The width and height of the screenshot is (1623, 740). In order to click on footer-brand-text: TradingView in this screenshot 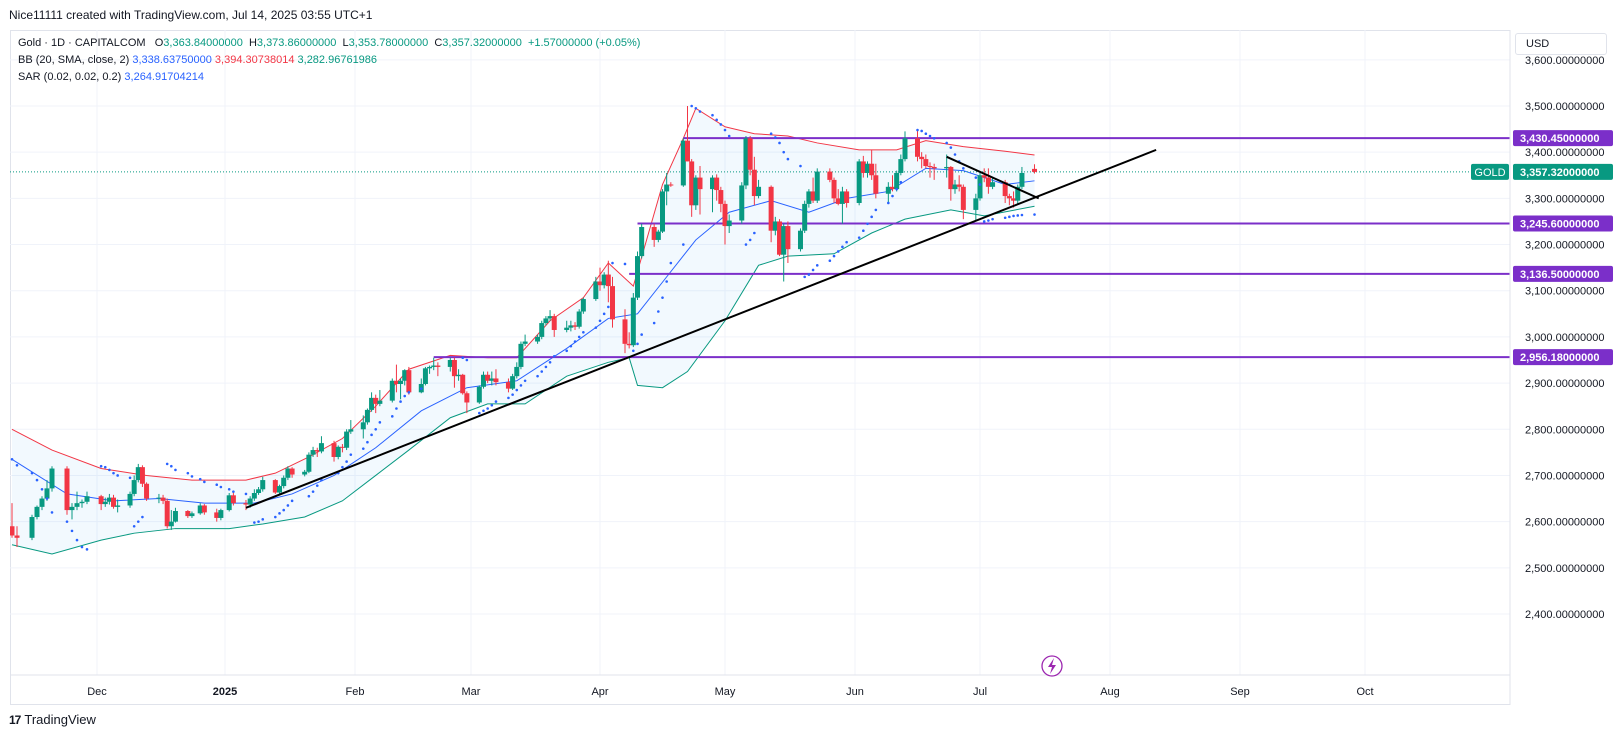, I will do `click(60, 719)`.